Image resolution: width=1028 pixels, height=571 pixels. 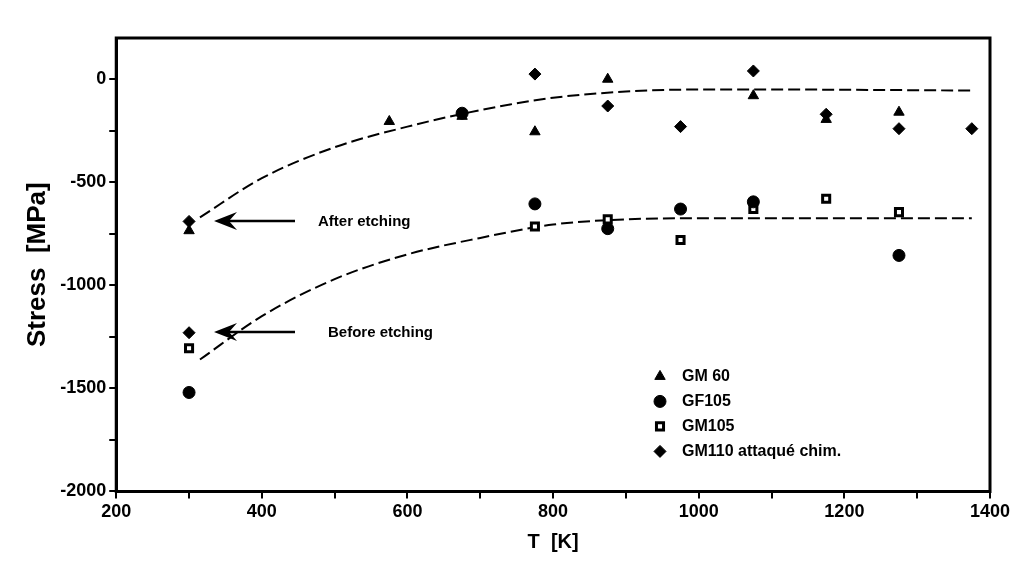 I want to click on x-tick-label: 1200, so click(x=844, y=511).